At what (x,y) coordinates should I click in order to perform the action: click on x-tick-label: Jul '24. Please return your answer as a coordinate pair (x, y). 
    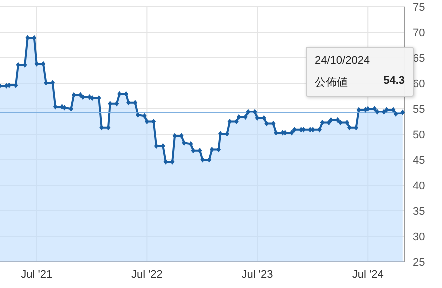
    Looking at the image, I should click on (368, 274).